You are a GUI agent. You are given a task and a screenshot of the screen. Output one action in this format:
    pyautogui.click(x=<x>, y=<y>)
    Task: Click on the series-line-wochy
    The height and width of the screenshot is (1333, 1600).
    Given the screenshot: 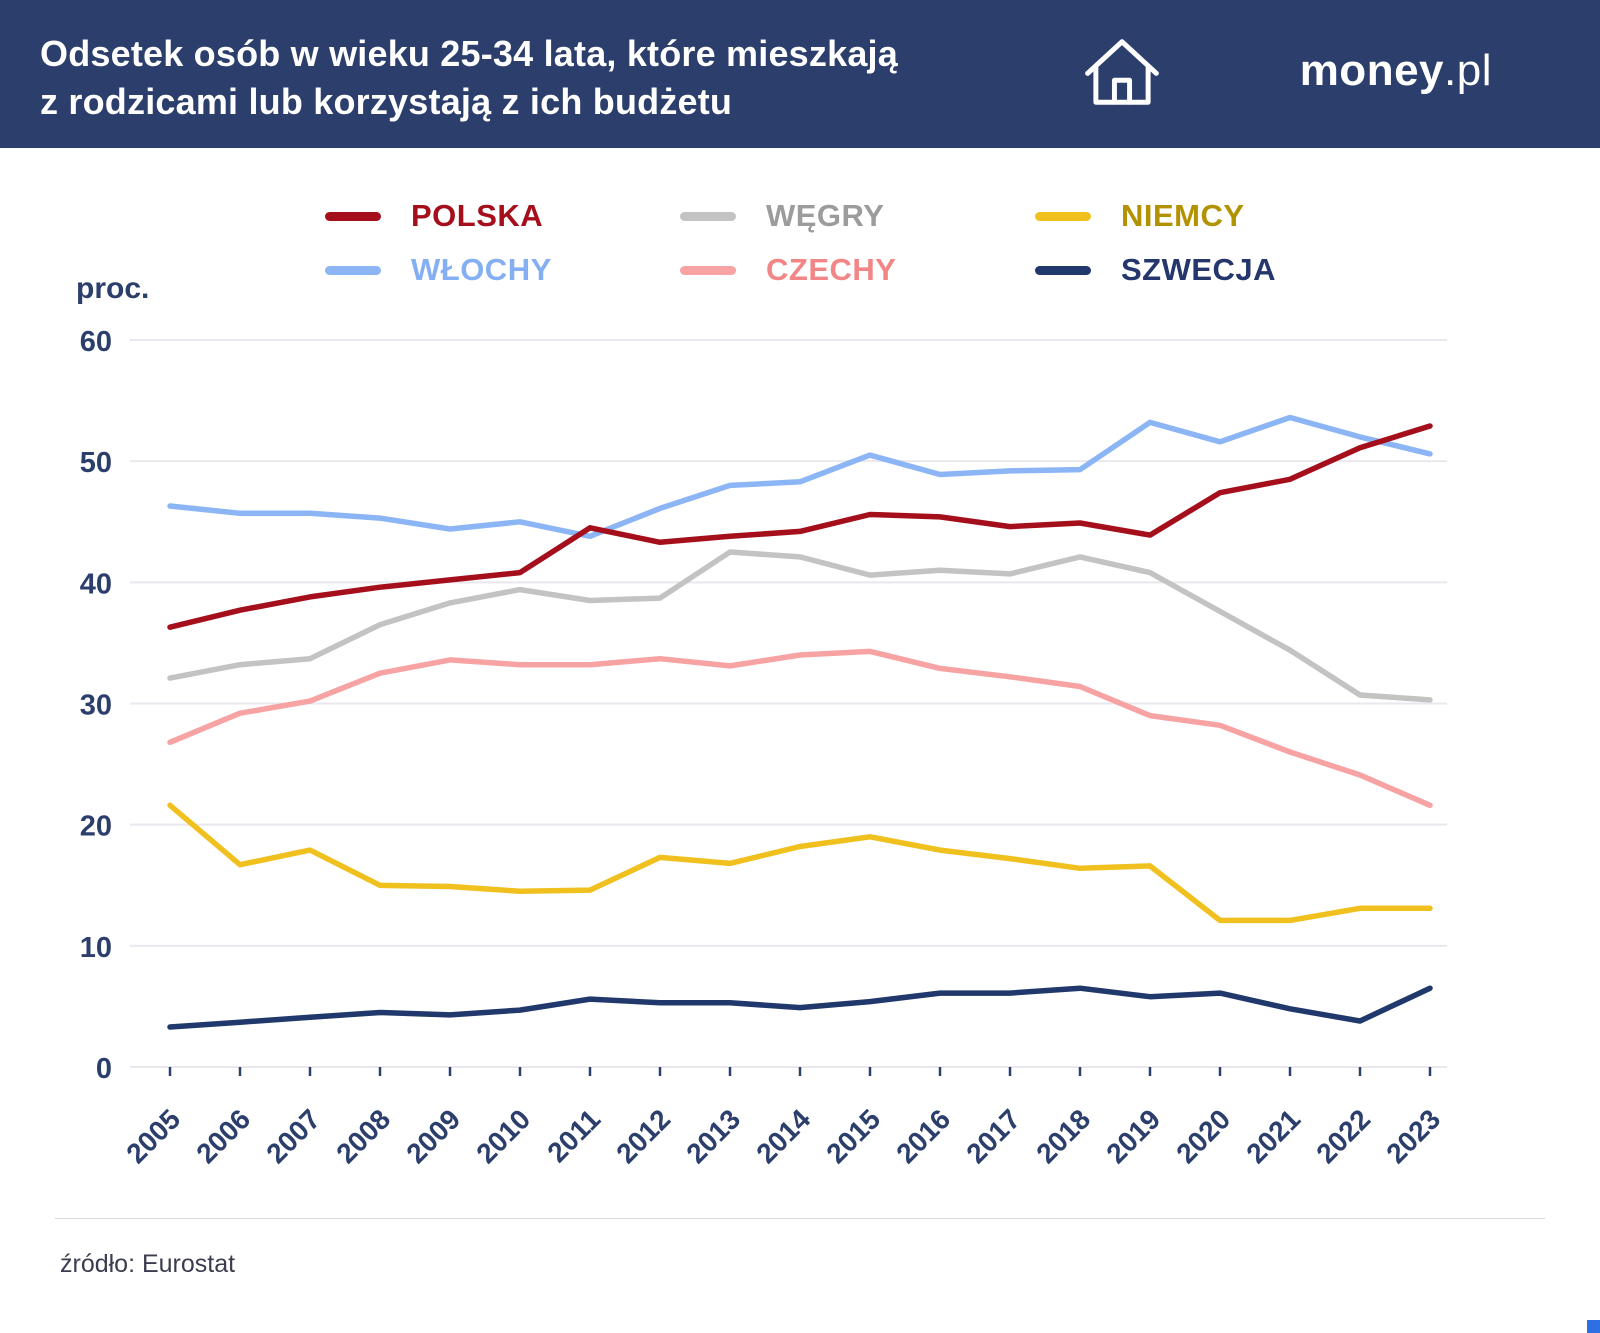 What is the action you would take?
    pyautogui.click(x=800, y=477)
    